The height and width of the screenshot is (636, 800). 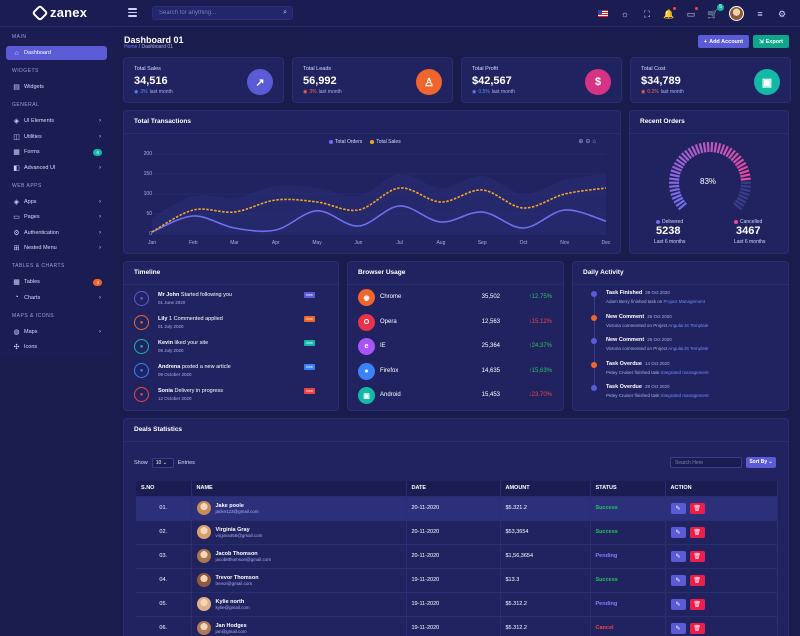 What do you see at coordinates (194, 367) in the screenshot?
I see `timeline-text: Andrena posted a new article` at bounding box center [194, 367].